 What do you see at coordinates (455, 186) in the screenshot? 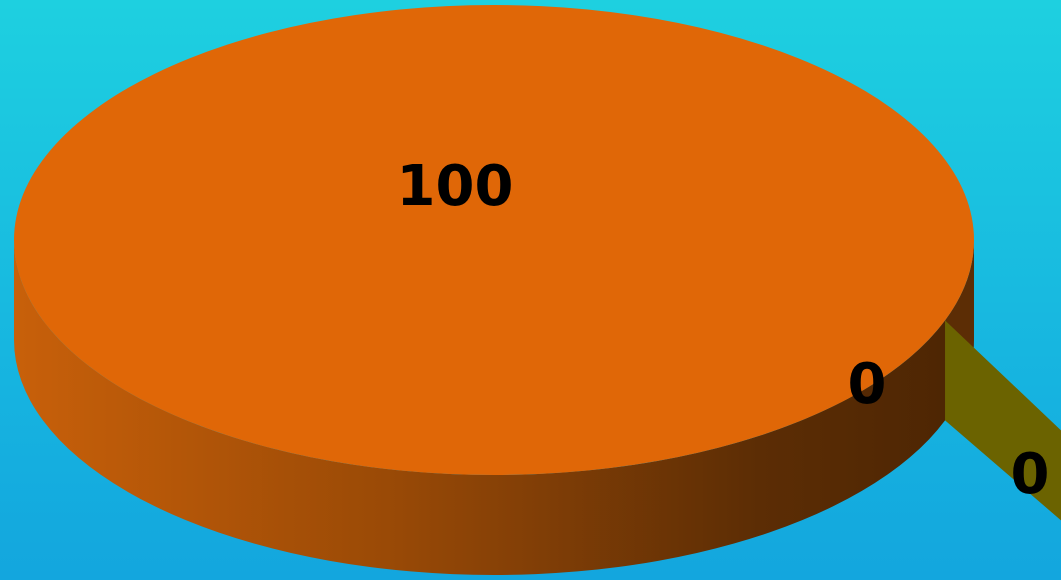
I see `pie-data-label: 100` at bounding box center [455, 186].